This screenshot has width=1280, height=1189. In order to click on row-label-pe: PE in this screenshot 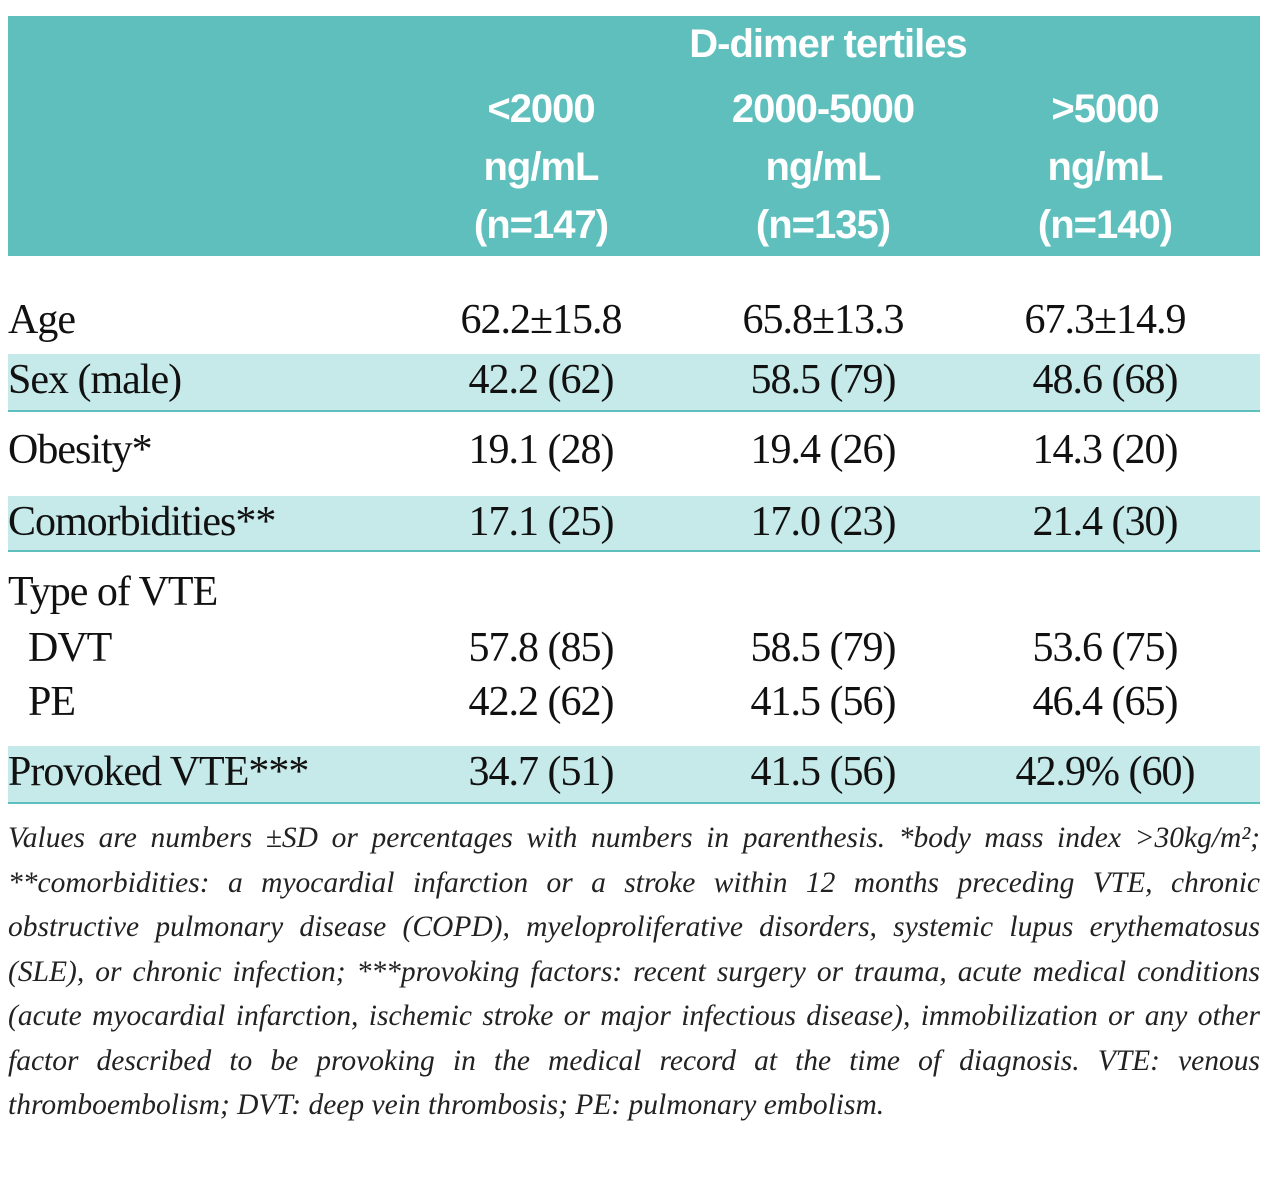, I will do `click(52, 702)`.